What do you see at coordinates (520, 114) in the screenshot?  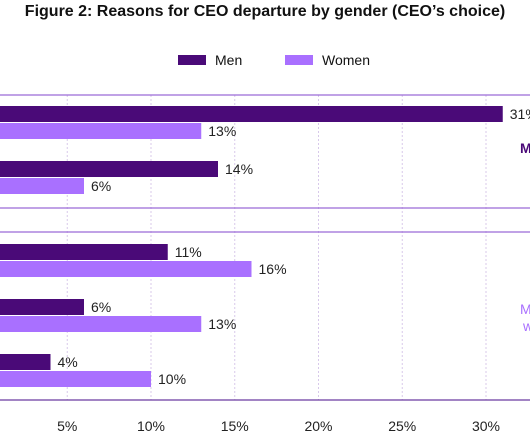 I see `bar-label-men: 31%` at bounding box center [520, 114].